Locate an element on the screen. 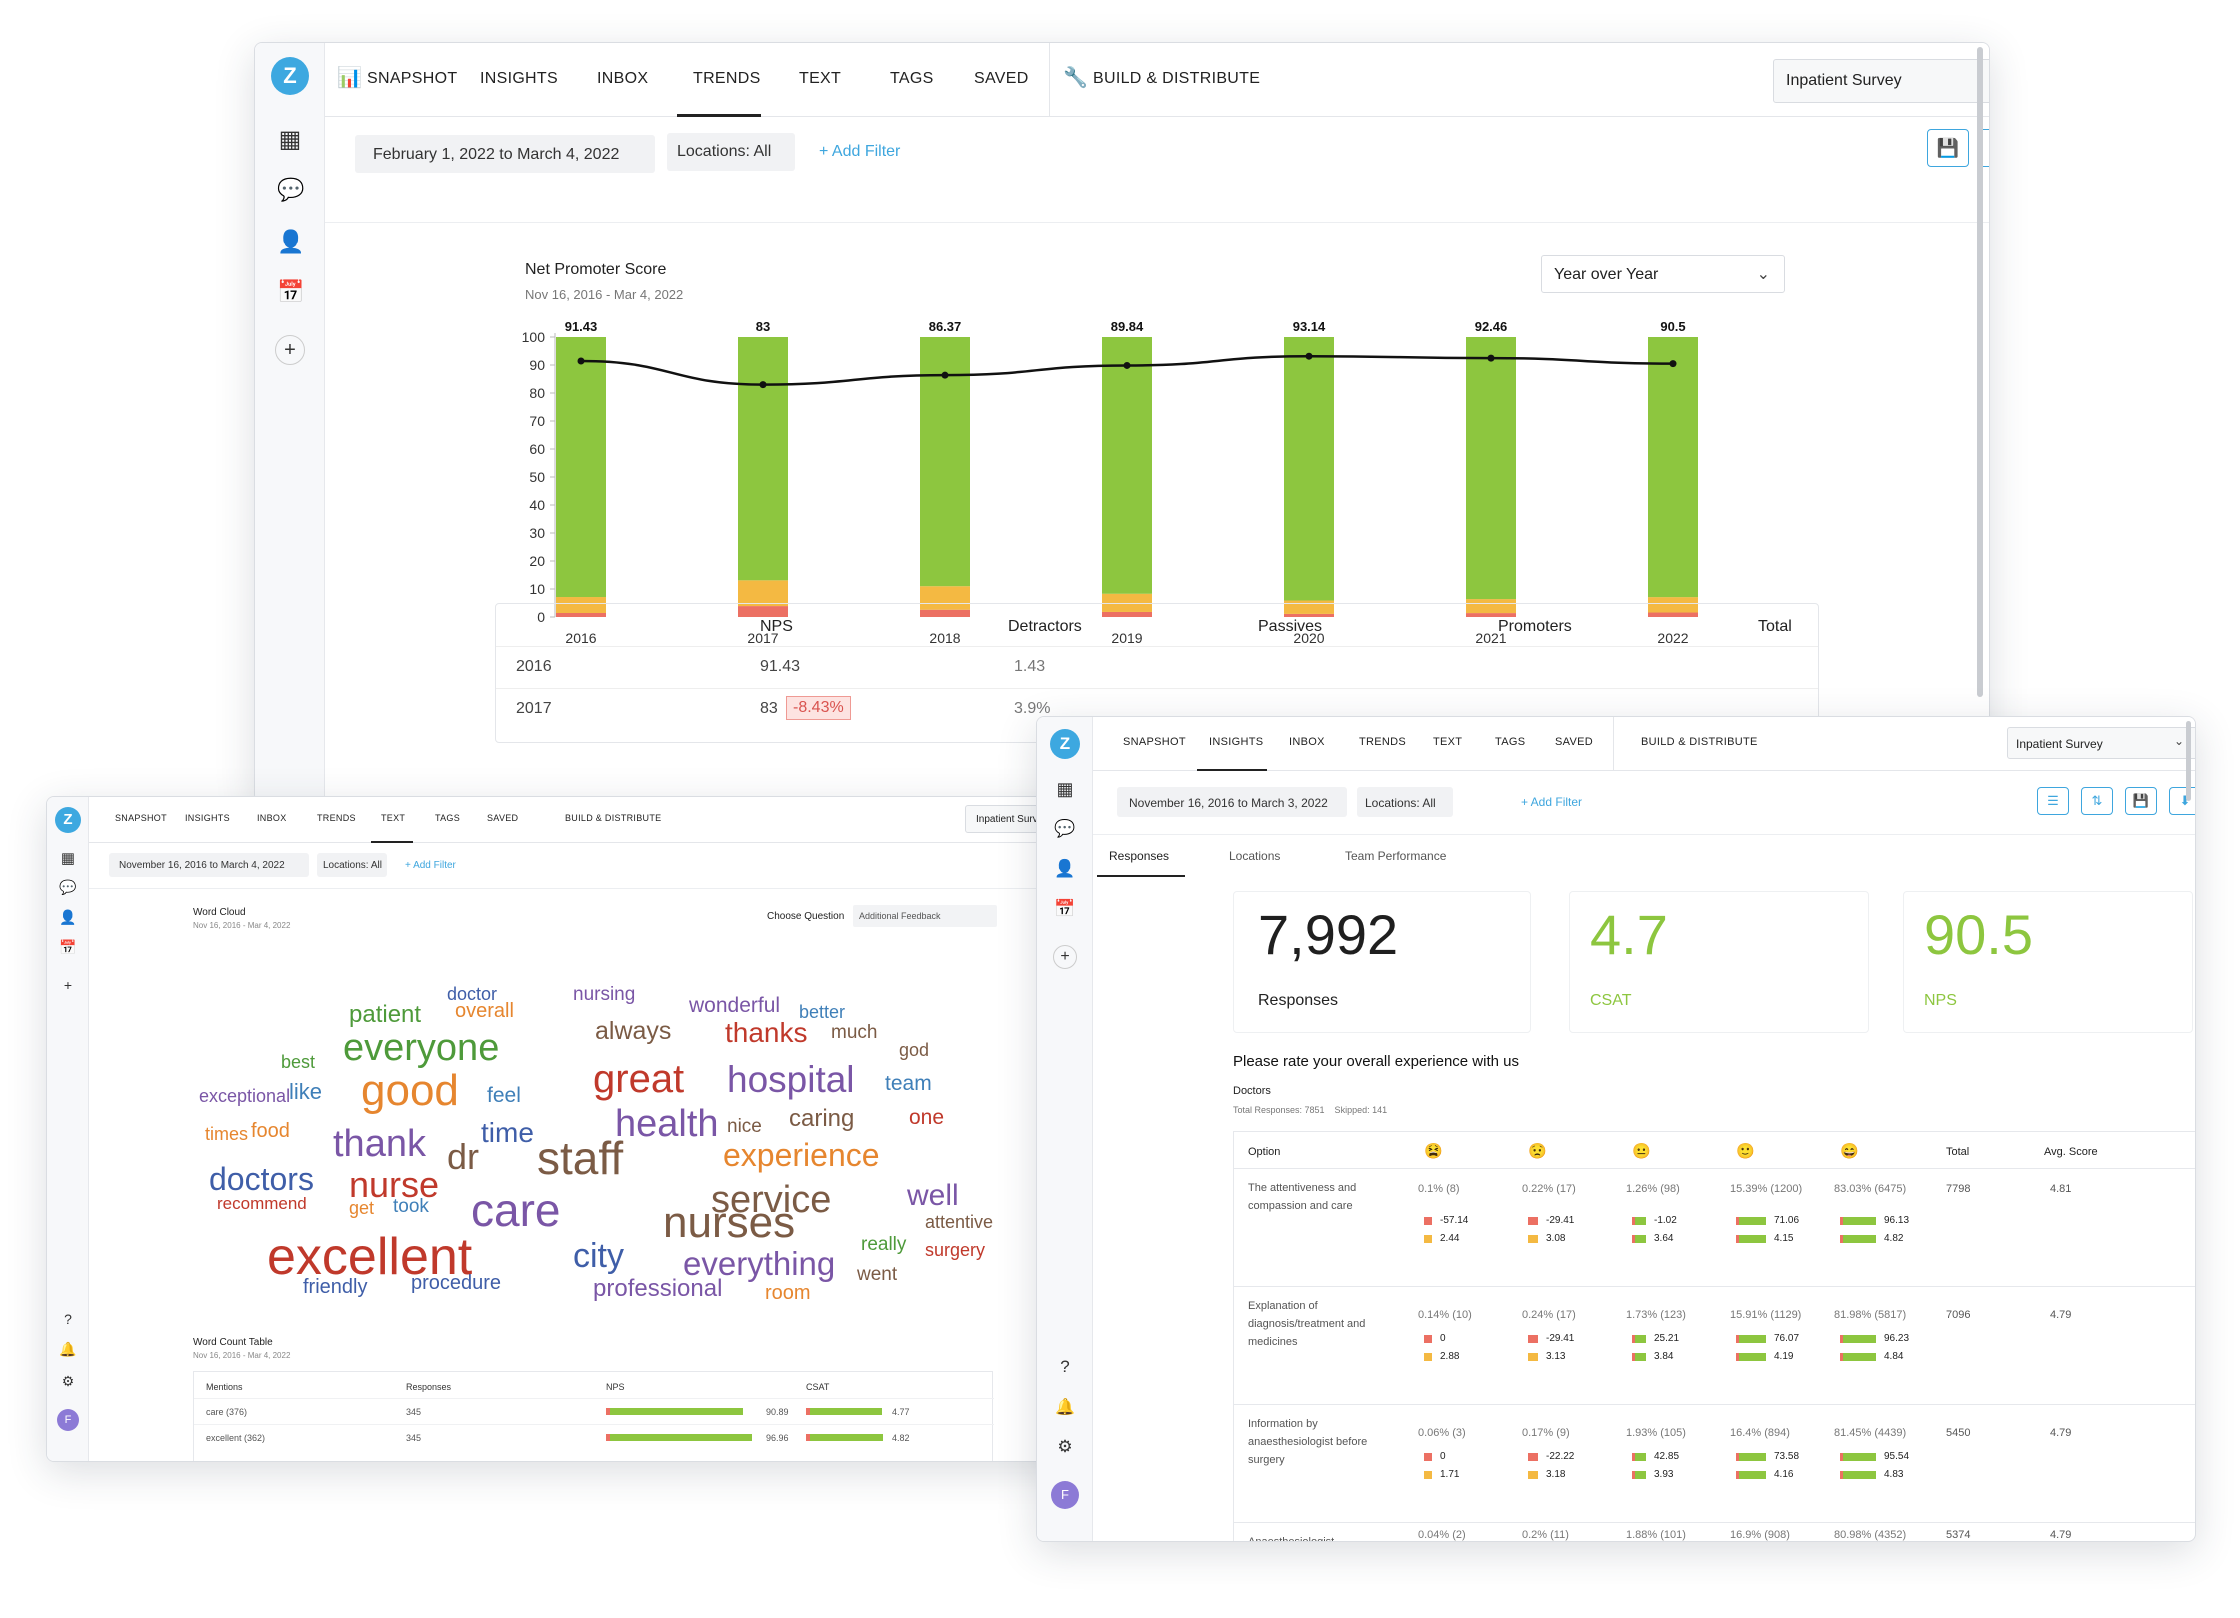 The image size is (2240, 1618). word-cloud-term: good is located at coordinates (410, 1090).